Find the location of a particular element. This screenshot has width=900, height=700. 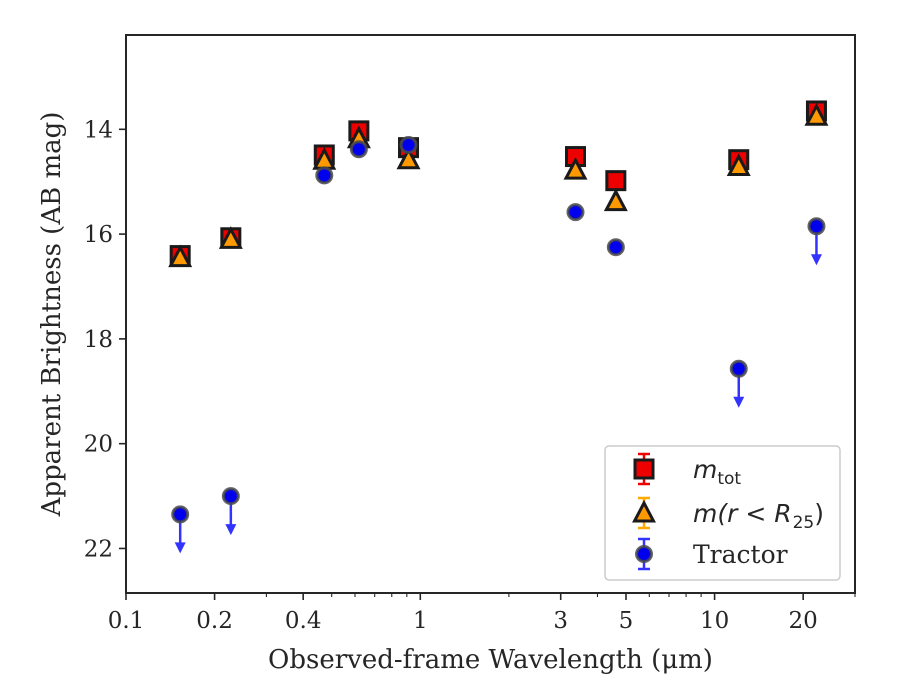

x-tick-label: 0.1 is located at coordinates (126, 621).